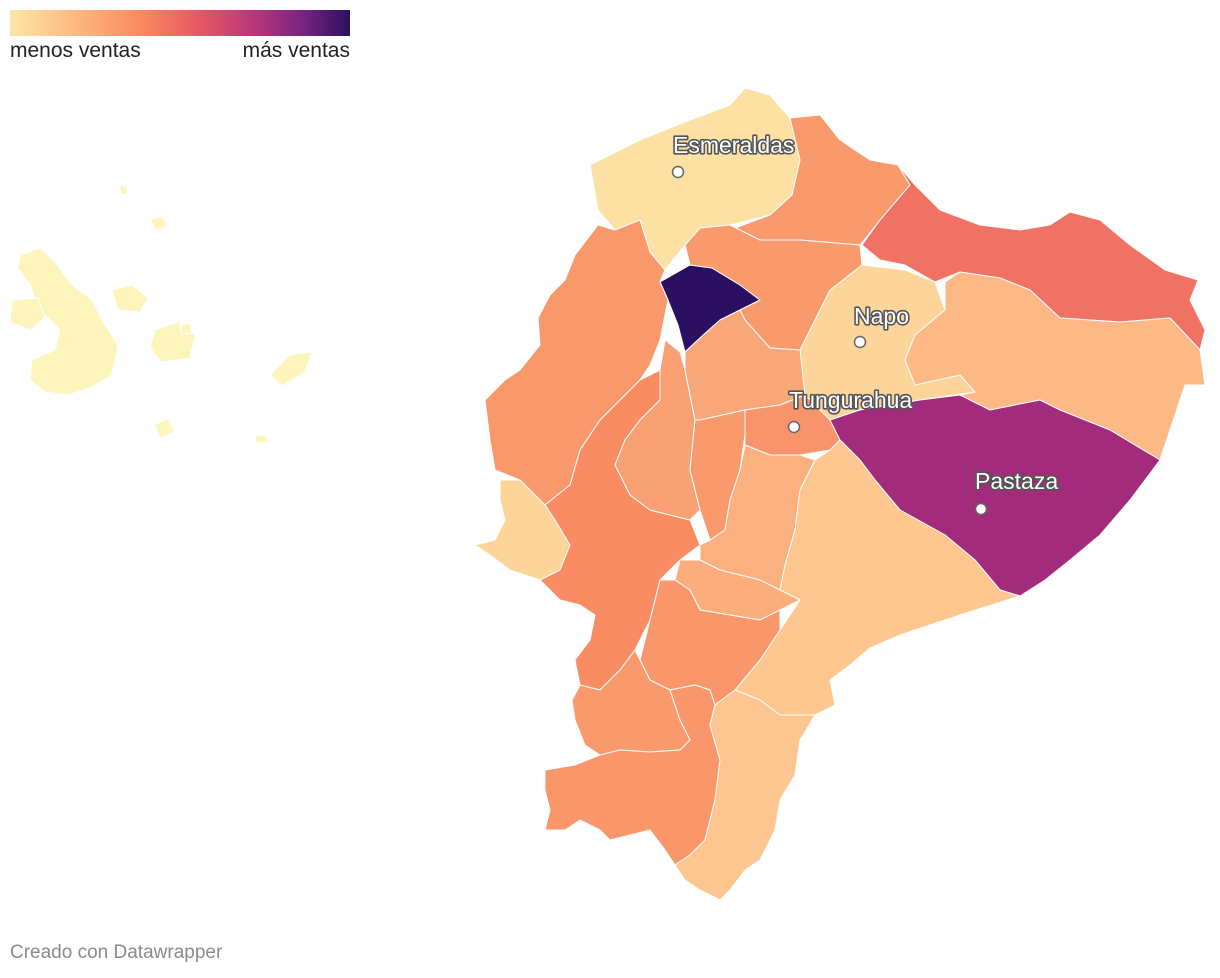  What do you see at coordinates (1016, 481) in the screenshot?
I see `label-pastaza: Pastaza` at bounding box center [1016, 481].